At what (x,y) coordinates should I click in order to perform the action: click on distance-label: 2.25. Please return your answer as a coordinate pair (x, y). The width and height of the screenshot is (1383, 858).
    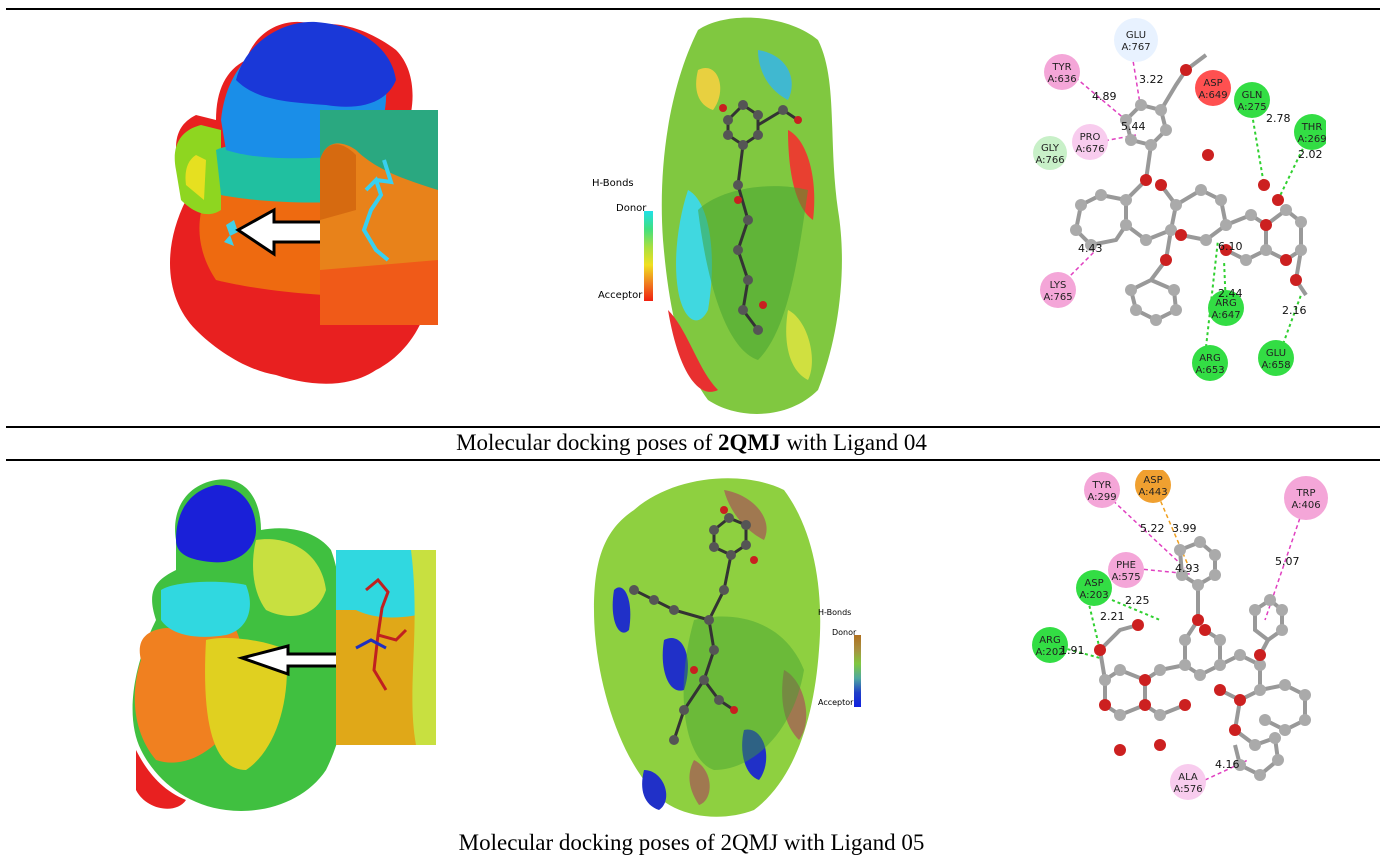
    Looking at the image, I should click on (1137, 600).